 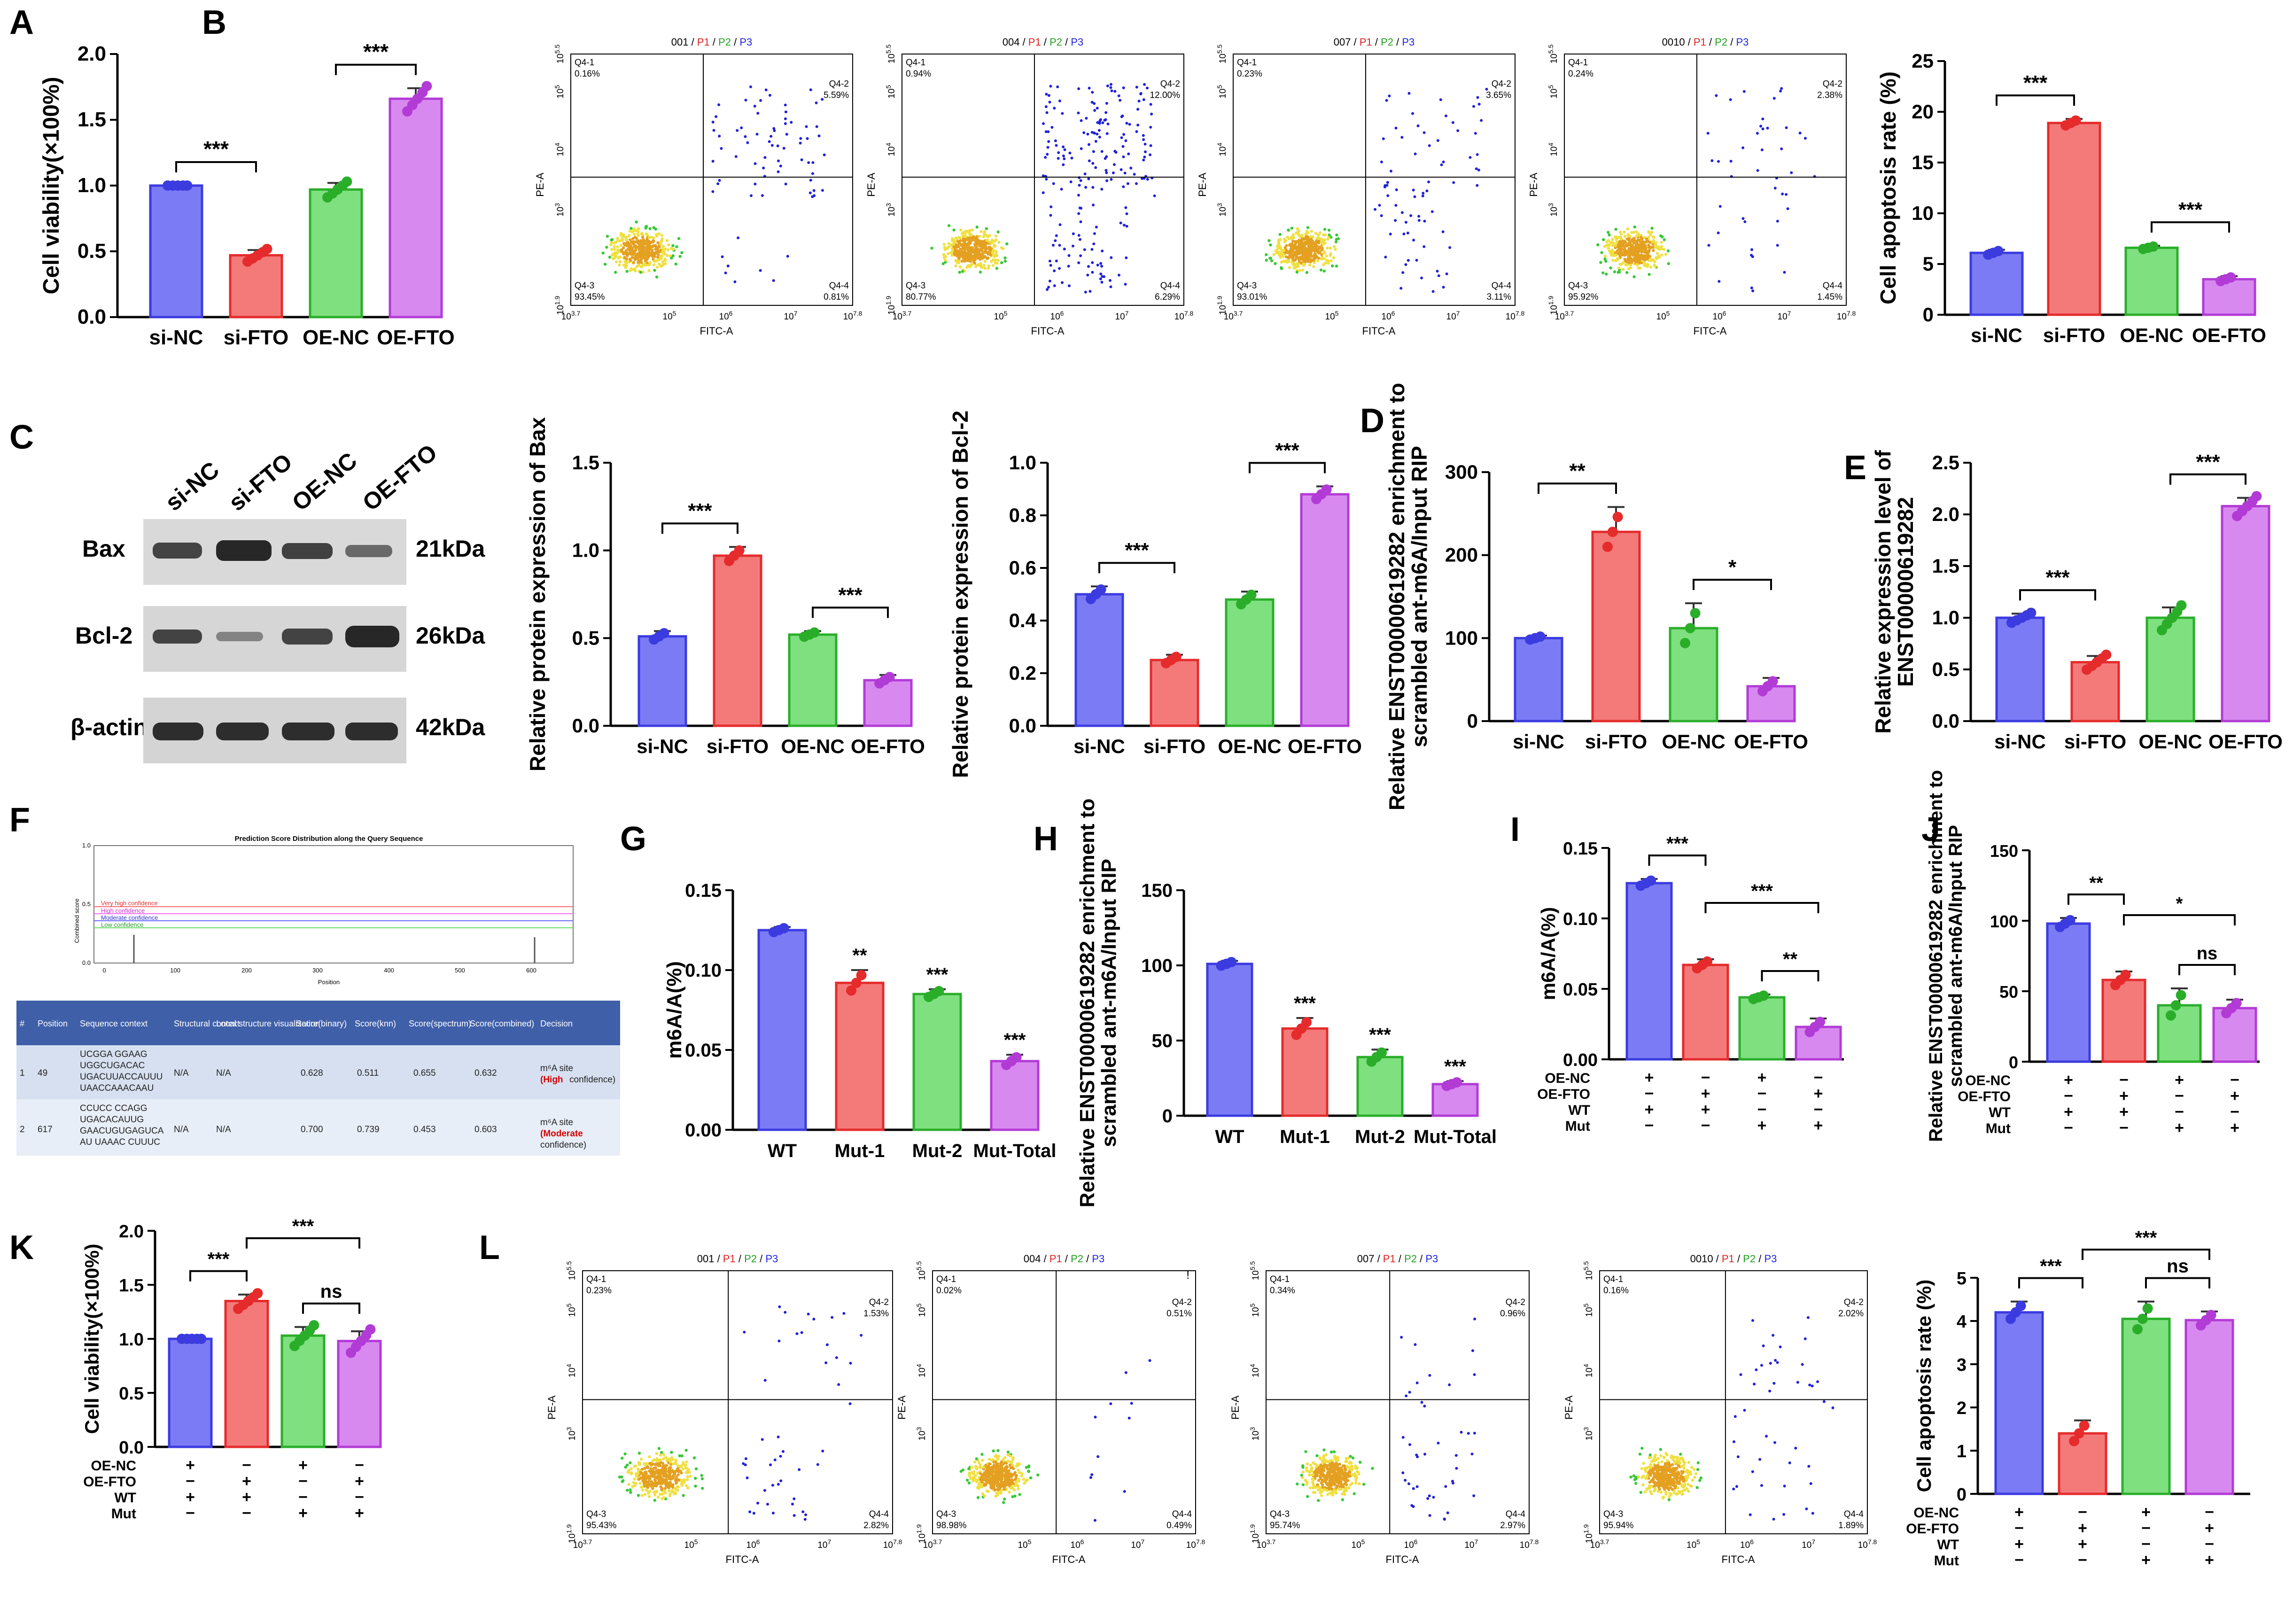 What do you see at coordinates (1833, 286) in the screenshot?
I see `quadrant-name: Q4-4` at bounding box center [1833, 286].